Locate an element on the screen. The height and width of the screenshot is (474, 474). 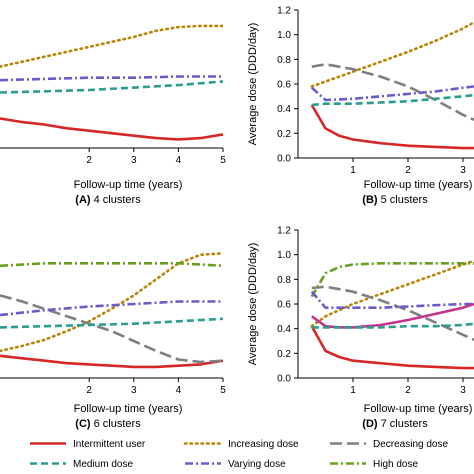
legend-item-medium: Medium dose is located at coordinates (81, 464).